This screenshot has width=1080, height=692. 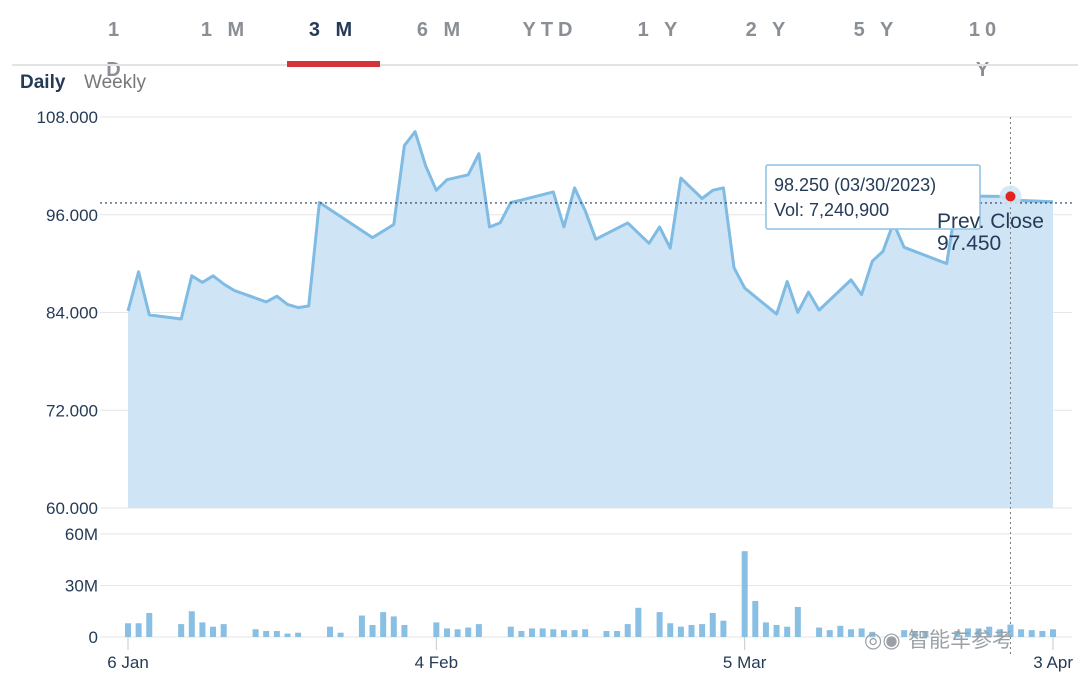 I want to click on tab-1y: 1 Y, so click(x=660, y=30).